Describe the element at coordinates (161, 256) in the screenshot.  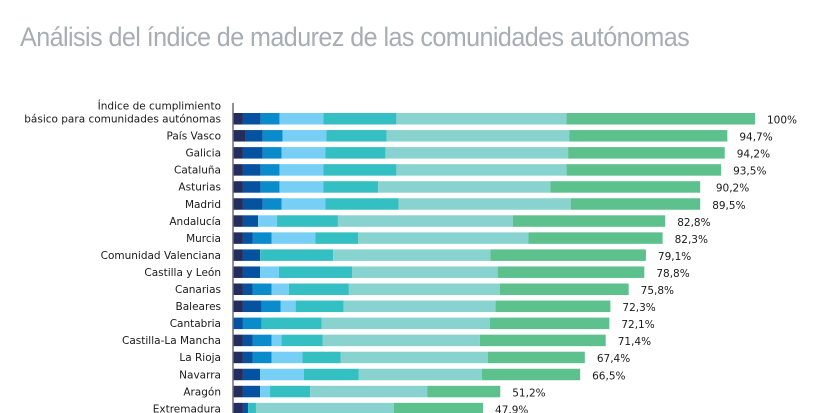
I see `category-label: Comunidad Valenciana` at that location.